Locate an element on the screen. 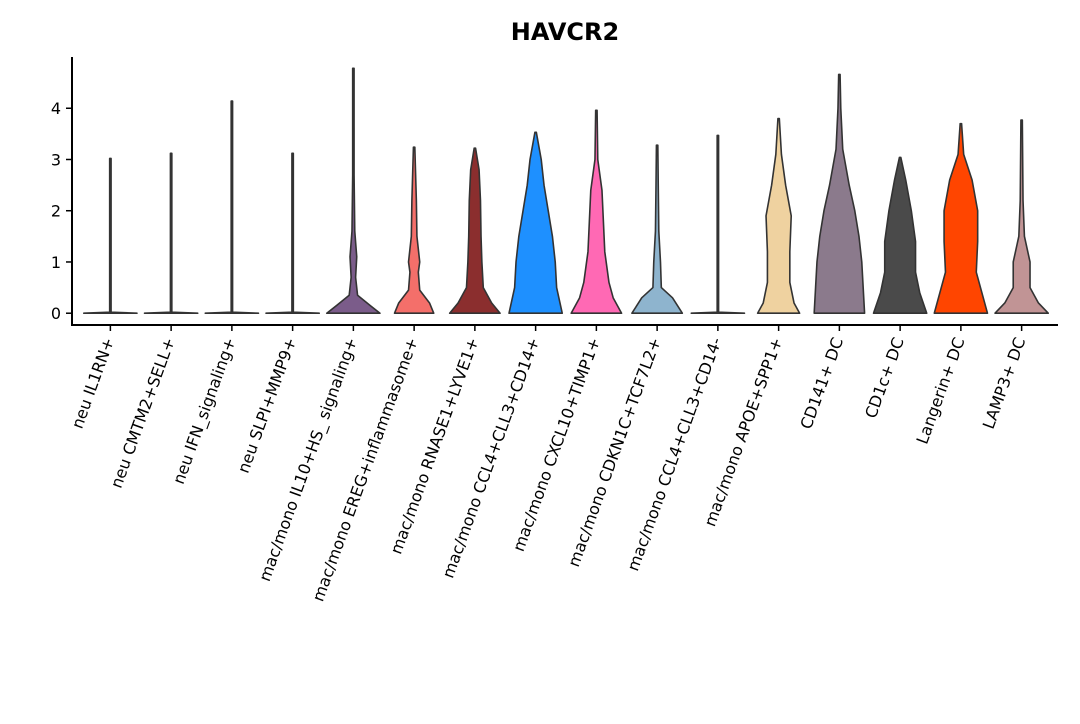 The width and height of the screenshot is (1080, 724). x-tick-label: Langerin+ DC is located at coordinates (940, 391).